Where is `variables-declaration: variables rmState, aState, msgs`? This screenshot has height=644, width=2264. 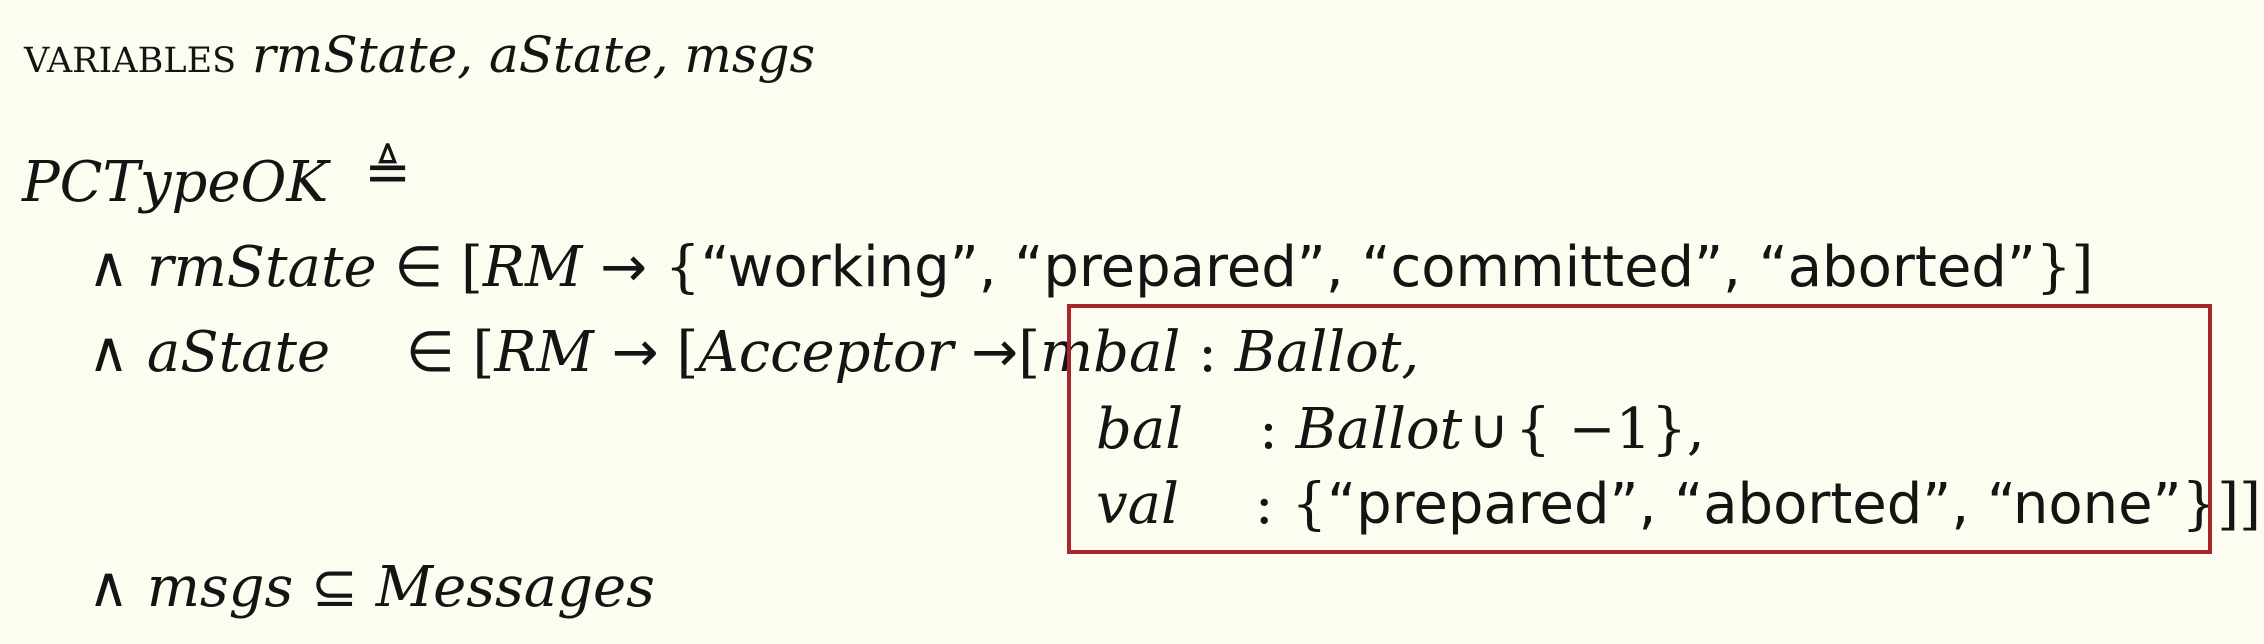
variables-declaration: variables rmState, aState, msgs is located at coordinates (419, 55).